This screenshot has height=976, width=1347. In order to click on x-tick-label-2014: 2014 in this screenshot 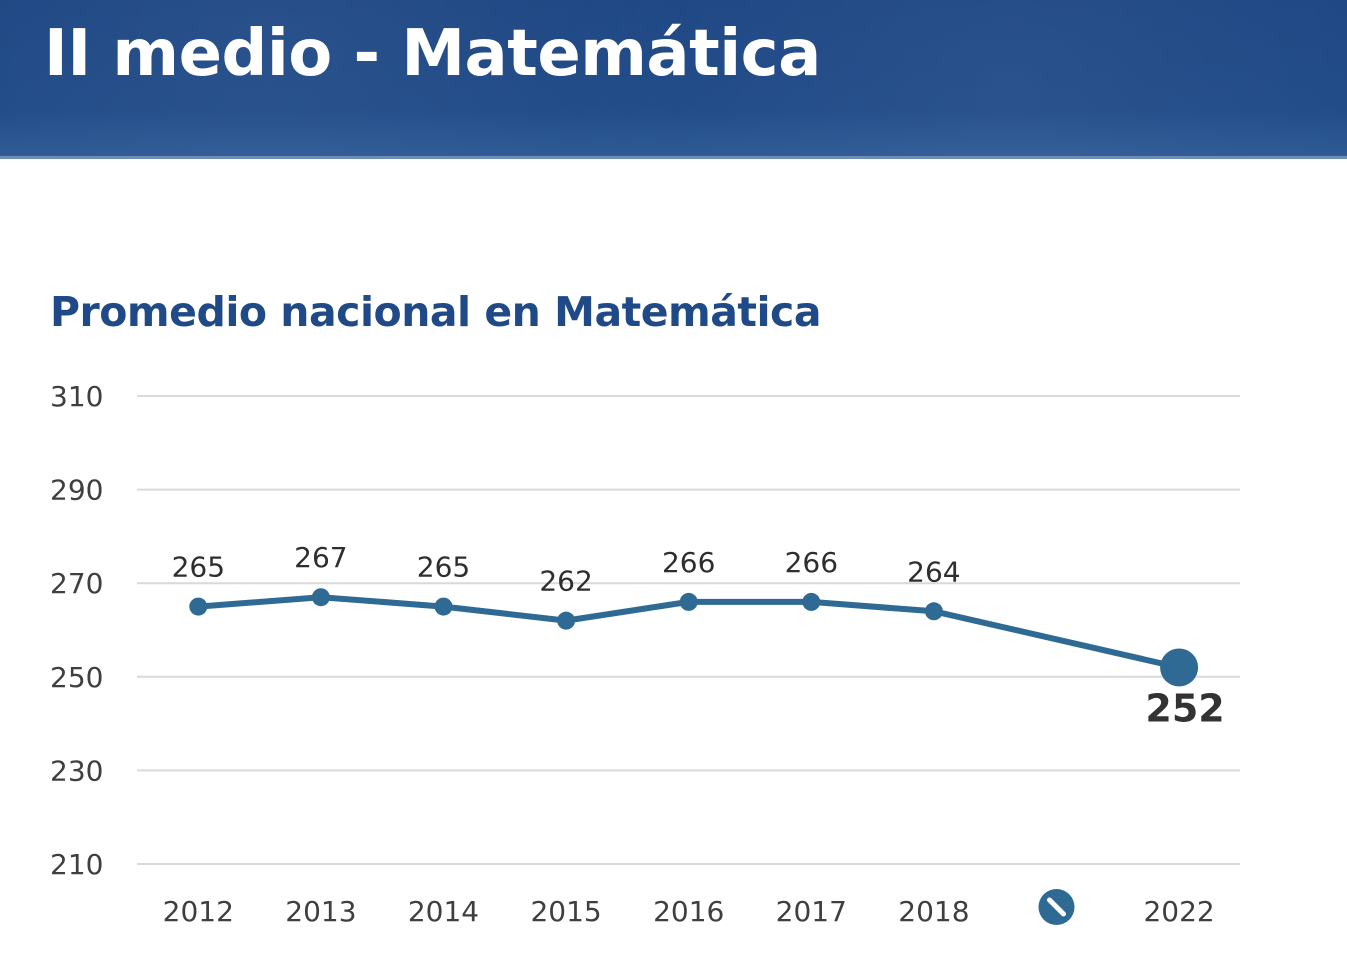, I will do `click(443, 911)`.